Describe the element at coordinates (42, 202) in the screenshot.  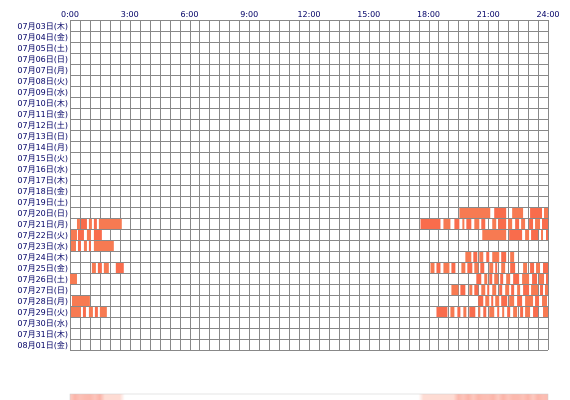
I see `day-label: 07月19日(土)` at that location.